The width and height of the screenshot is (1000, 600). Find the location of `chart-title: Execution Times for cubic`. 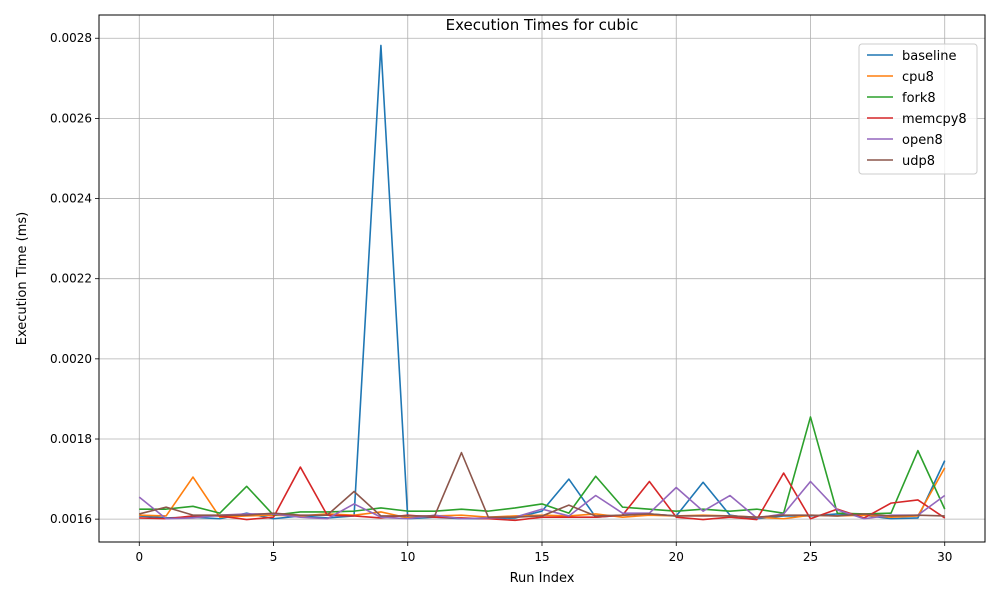

chart-title: Execution Times for cubic is located at coordinates (542, 25).